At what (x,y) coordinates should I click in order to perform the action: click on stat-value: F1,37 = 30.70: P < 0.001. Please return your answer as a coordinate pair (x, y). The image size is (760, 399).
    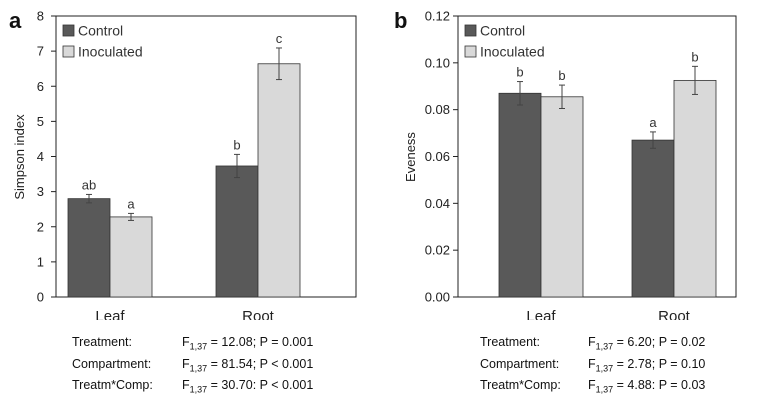
    Looking at the image, I should click on (248, 386).